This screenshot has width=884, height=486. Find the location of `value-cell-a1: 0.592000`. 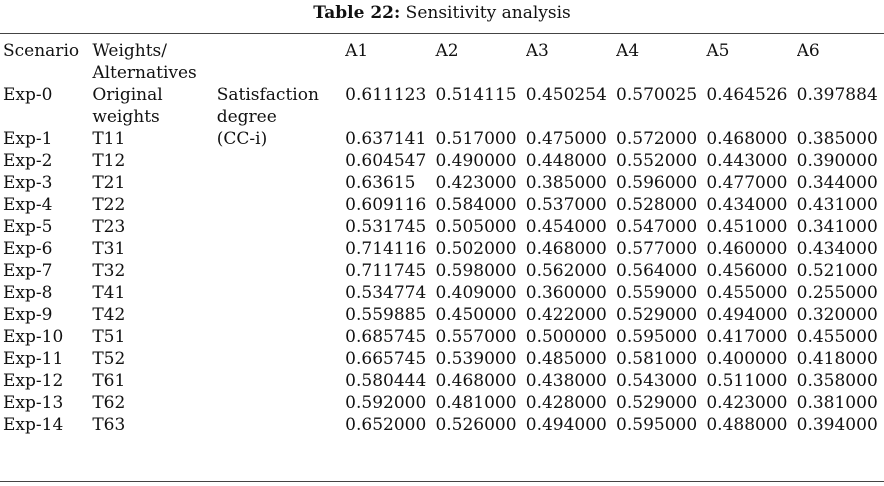

value-cell-a1: 0.592000 is located at coordinates (386, 403).